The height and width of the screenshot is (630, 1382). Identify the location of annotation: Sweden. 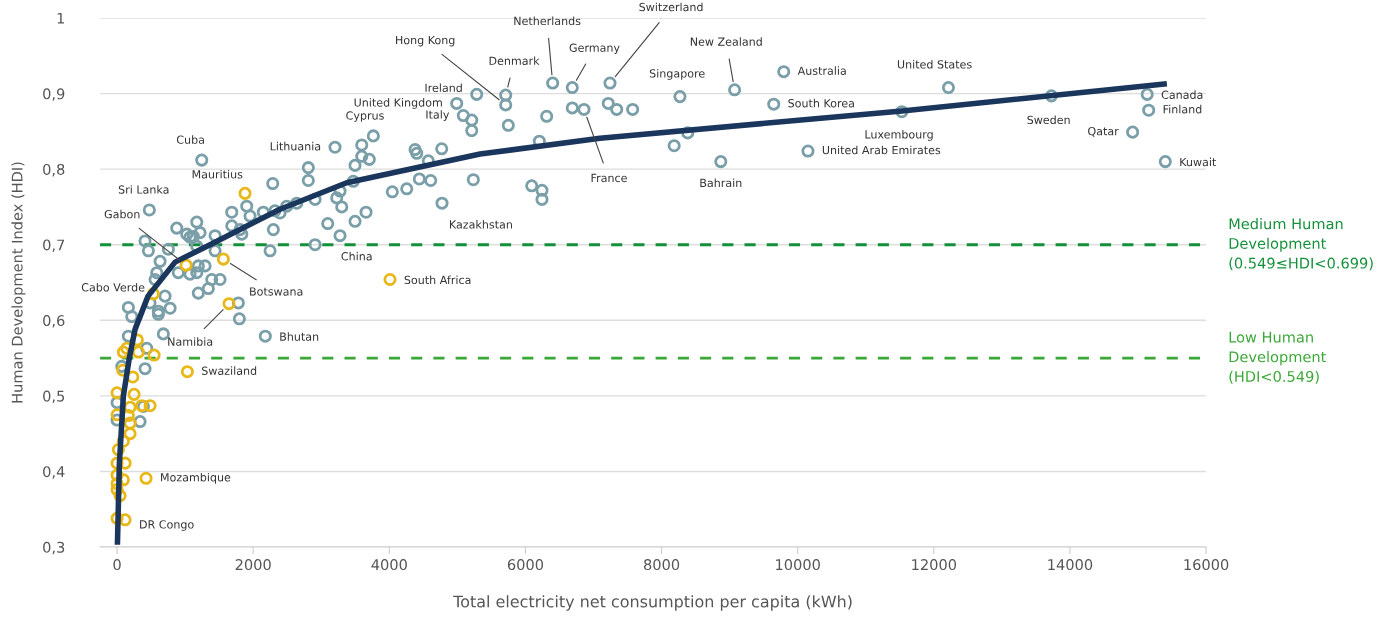
(1048, 120).